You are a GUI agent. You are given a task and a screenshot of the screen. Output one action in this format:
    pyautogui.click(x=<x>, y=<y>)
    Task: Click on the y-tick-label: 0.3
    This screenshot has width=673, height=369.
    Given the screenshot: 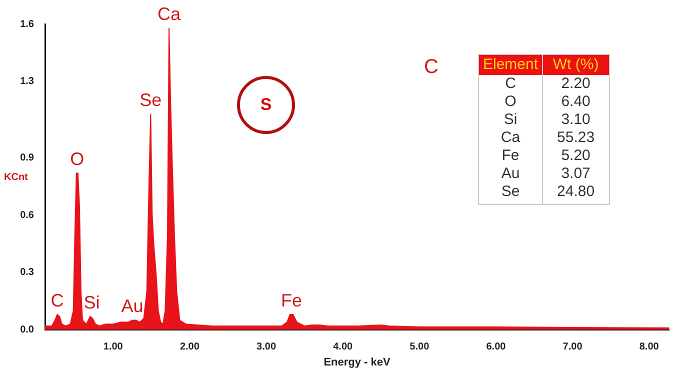 What is the action you would take?
    pyautogui.click(x=27, y=272)
    